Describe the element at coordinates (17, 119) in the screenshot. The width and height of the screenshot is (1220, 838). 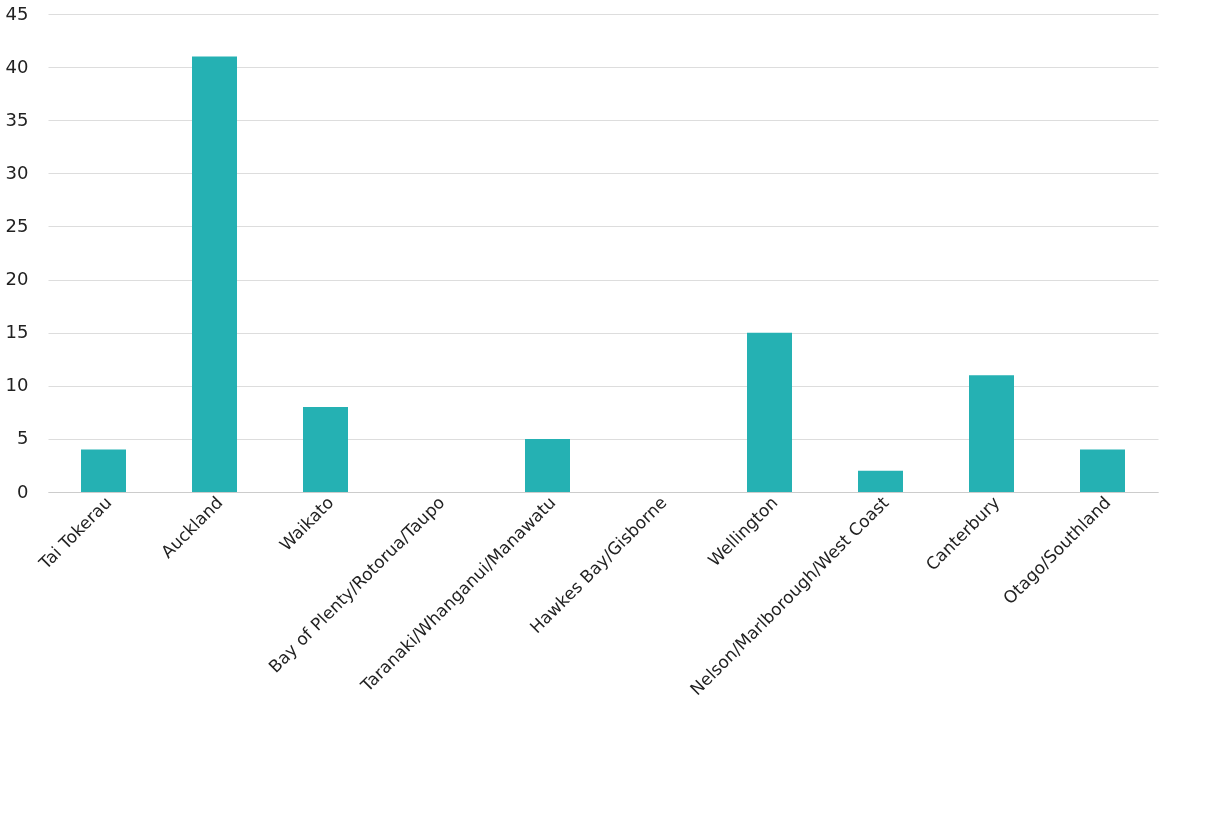
I see `y-tick-label: 35` at that location.